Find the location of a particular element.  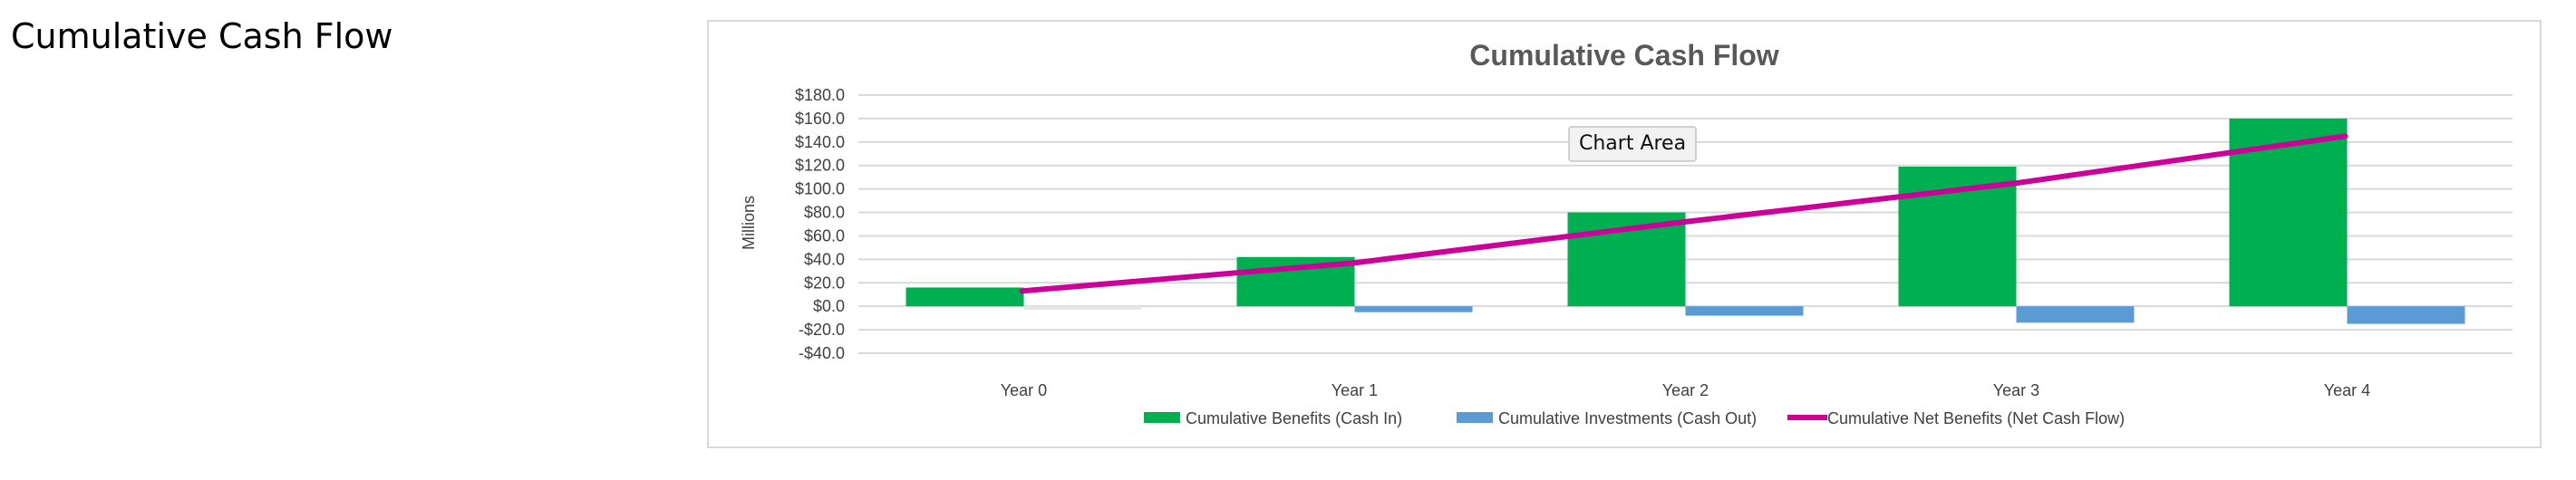

y-tick-label: -$40.0 is located at coordinates (822, 353).